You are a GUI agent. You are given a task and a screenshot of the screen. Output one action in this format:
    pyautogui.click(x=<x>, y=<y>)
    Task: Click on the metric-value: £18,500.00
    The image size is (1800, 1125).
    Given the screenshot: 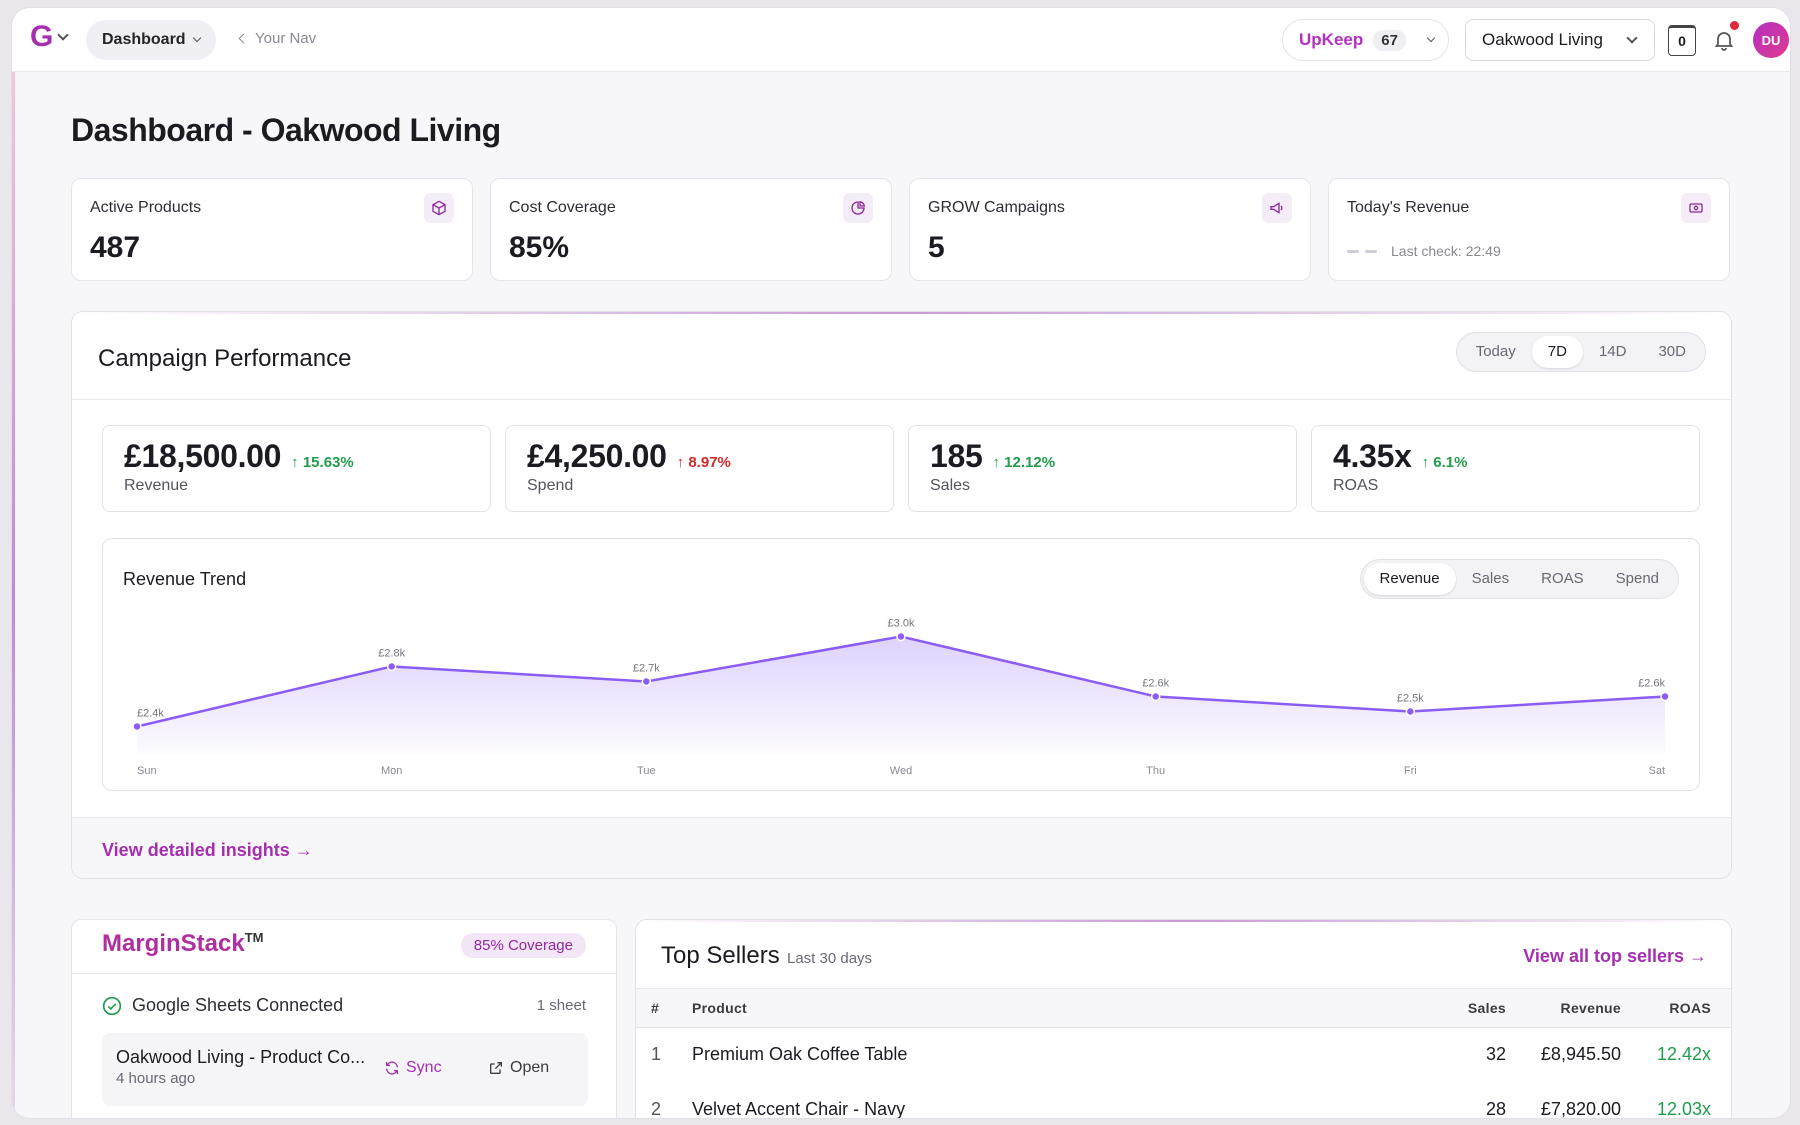 What is the action you would take?
    pyautogui.click(x=203, y=456)
    